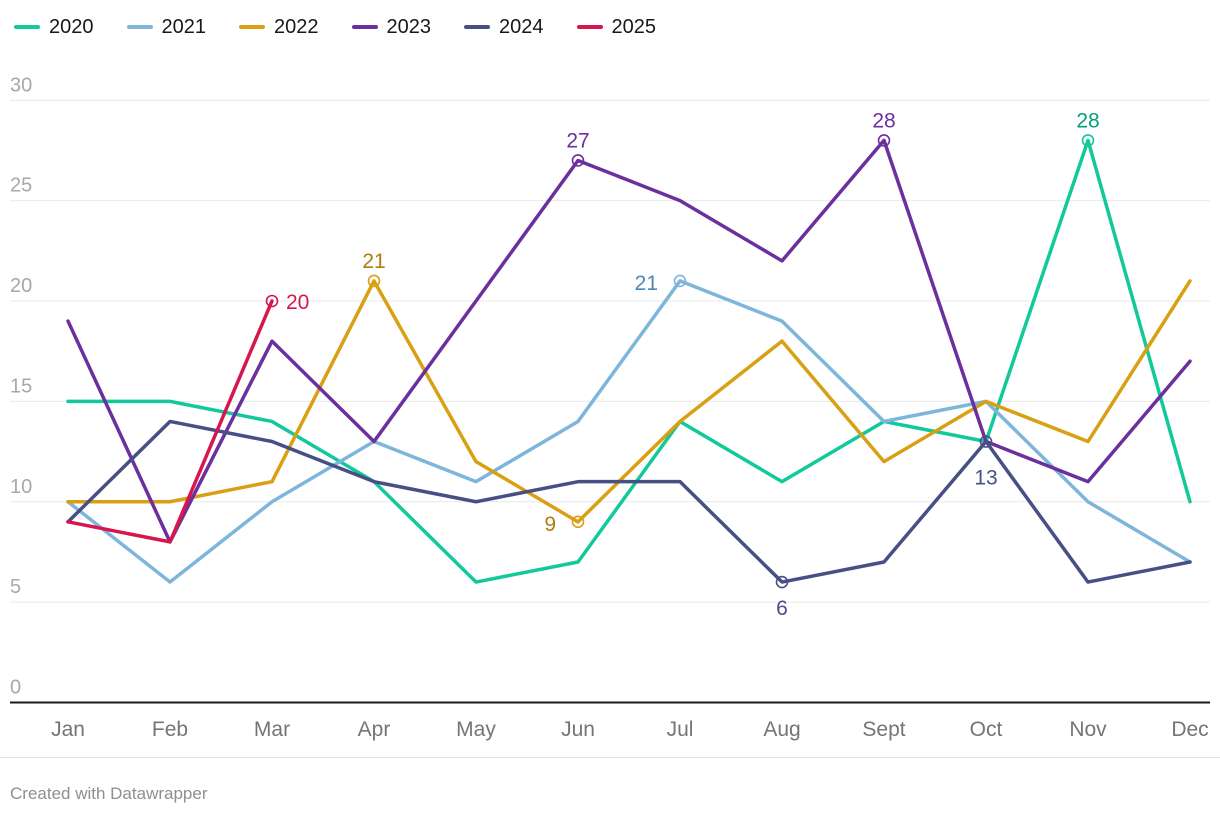 The width and height of the screenshot is (1220, 818). I want to click on data-point-2020-Nov, so click(1088, 140).